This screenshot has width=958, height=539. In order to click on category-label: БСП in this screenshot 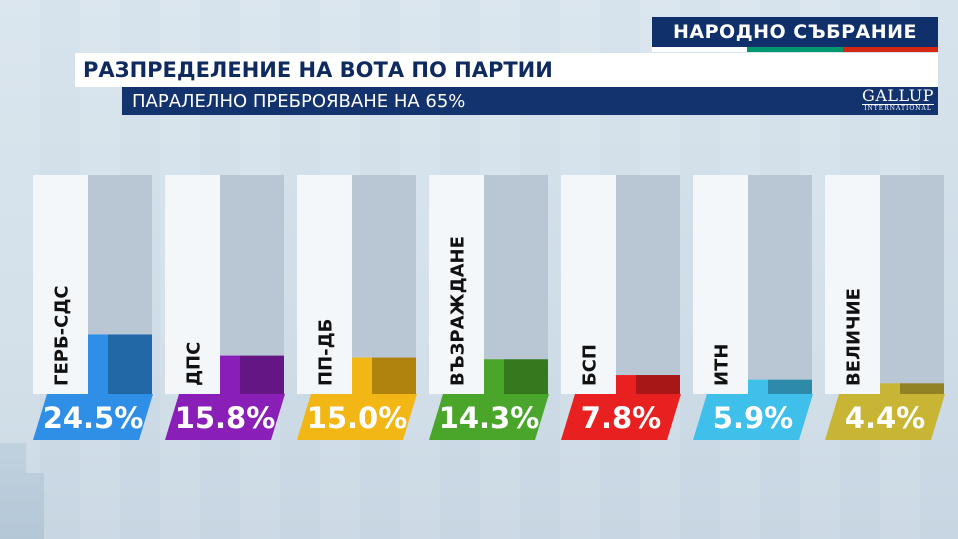, I will do `click(590, 365)`.